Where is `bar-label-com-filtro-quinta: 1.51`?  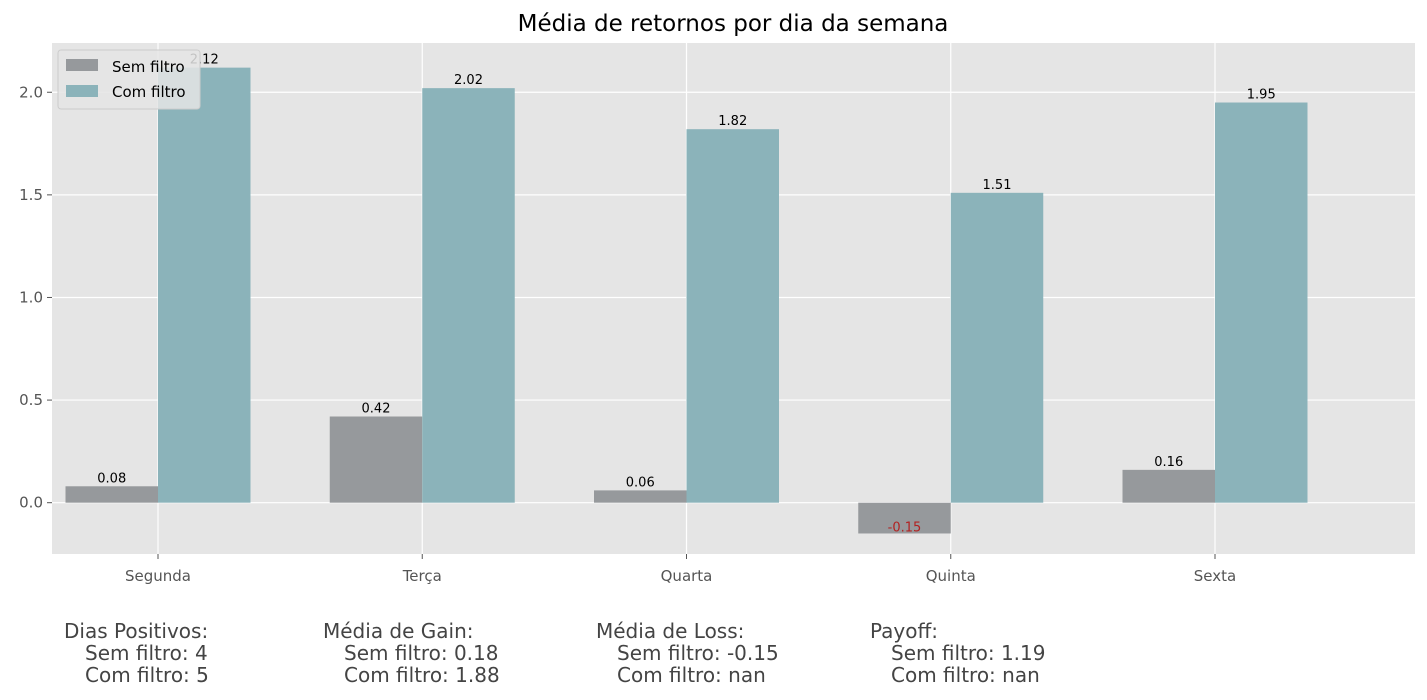 bar-label-com-filtro-quinta: 1.51 is located at coordinates (997, 185).